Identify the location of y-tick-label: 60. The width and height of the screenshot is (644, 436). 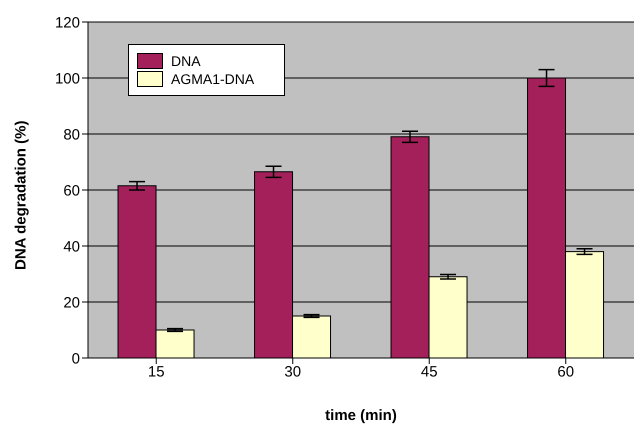
(71, 191).